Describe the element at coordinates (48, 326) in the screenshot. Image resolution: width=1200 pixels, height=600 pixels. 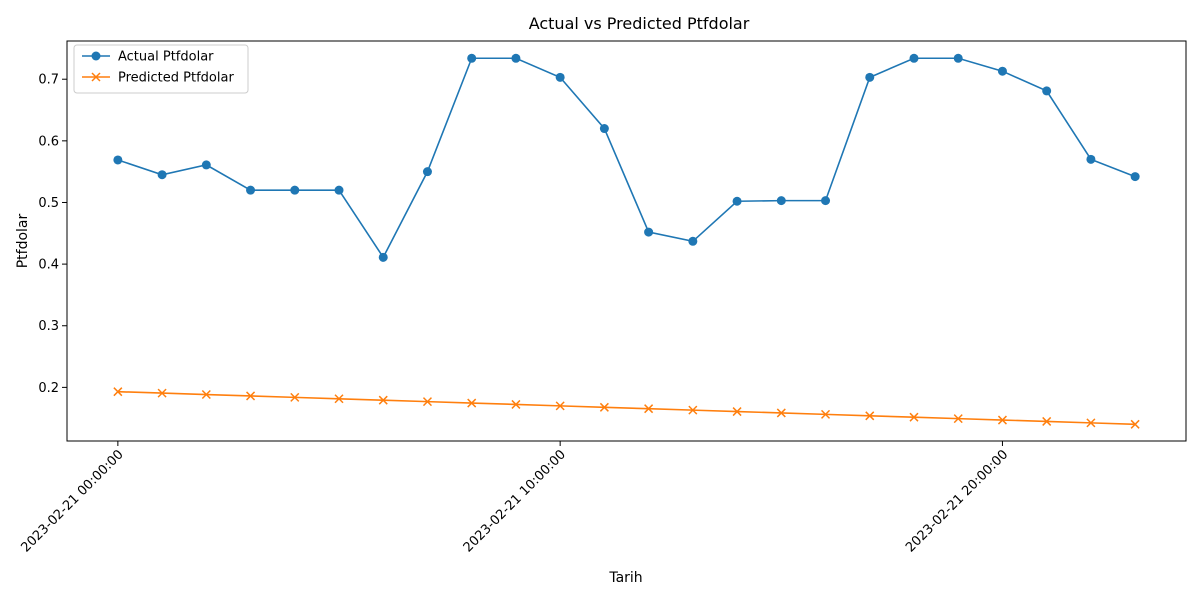
I see `y-tick-label: 0.3` at that location.